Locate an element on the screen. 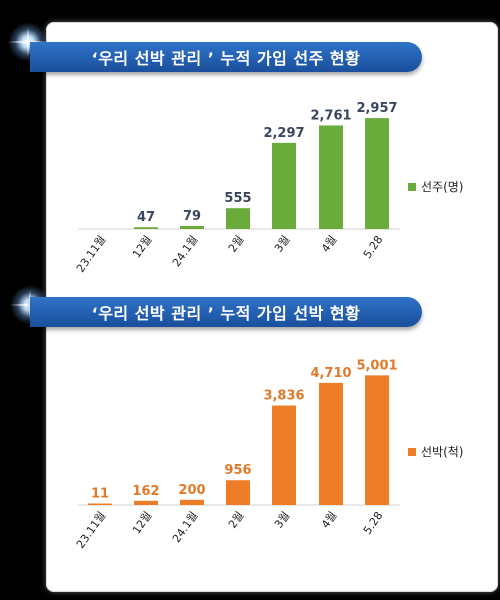 This screenshot has width=500, height=600. data-label: 4,710 is located at coordinates (330, 373).